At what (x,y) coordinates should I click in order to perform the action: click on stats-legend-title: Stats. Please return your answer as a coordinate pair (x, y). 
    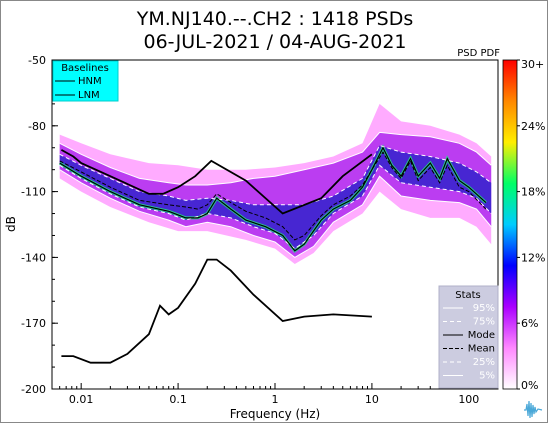
    Looking at the image, I should click on (468, 295).